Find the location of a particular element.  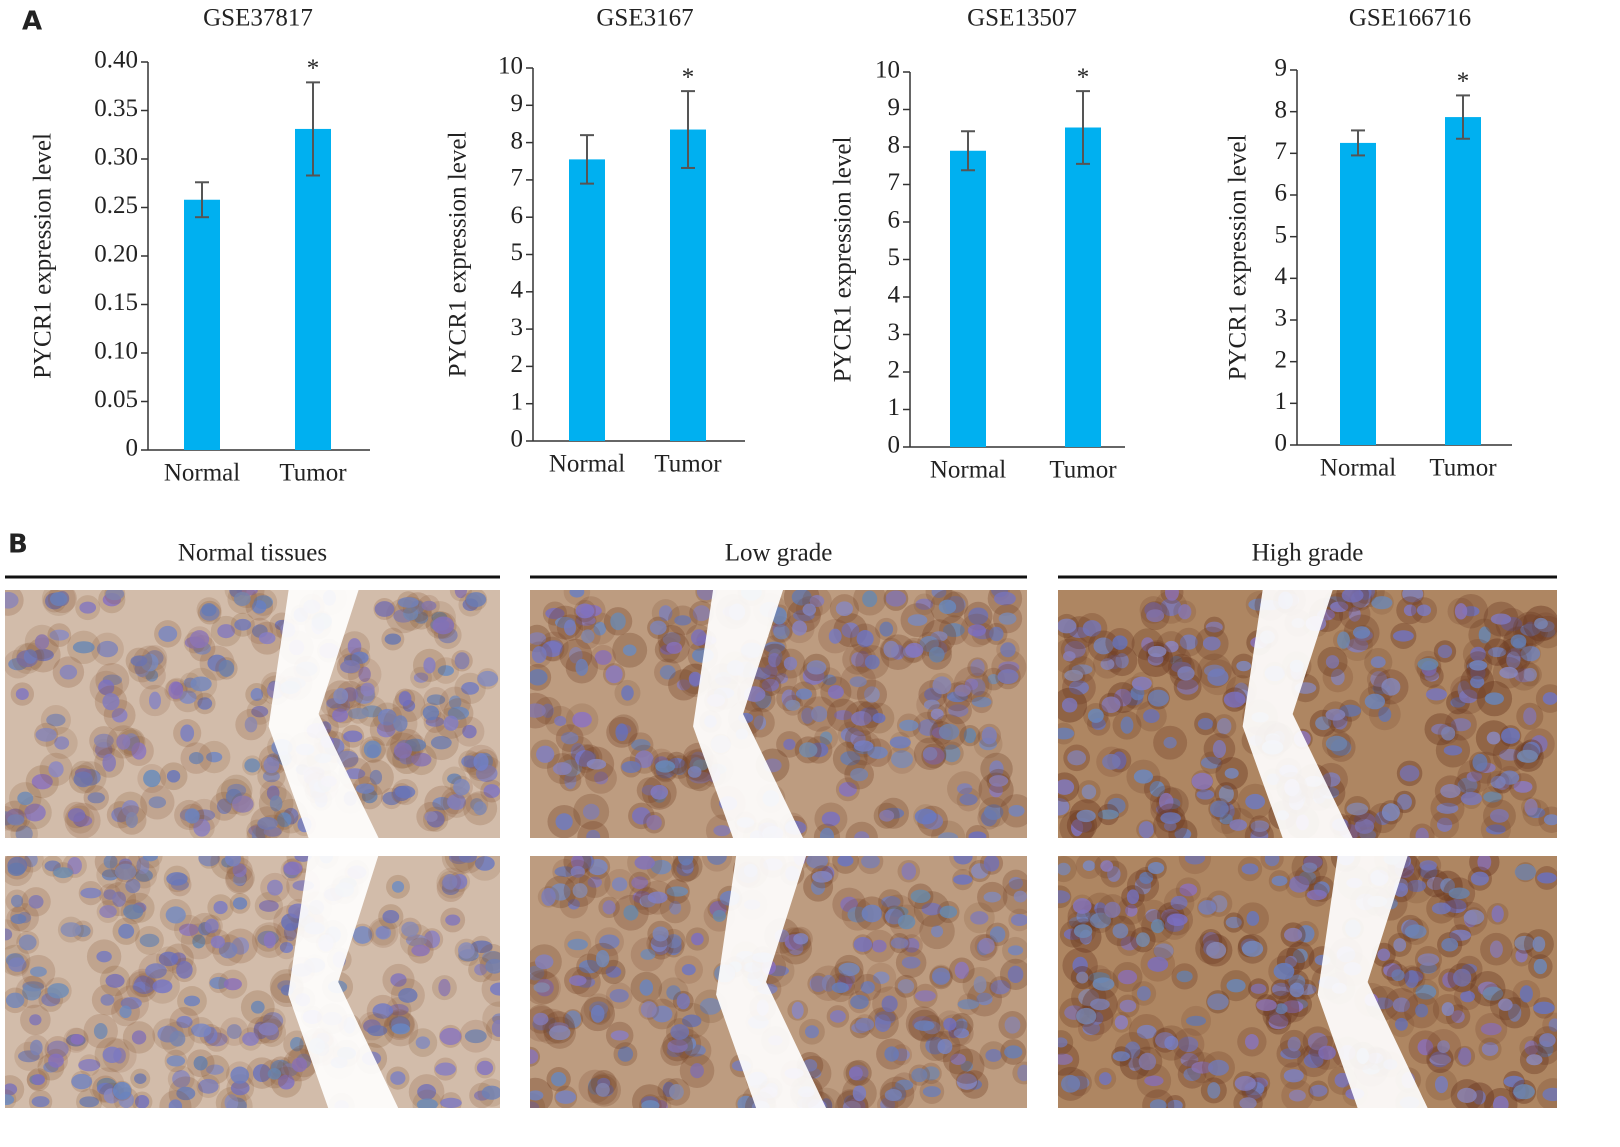

panel-label: B is located at coordinates (18, 545).